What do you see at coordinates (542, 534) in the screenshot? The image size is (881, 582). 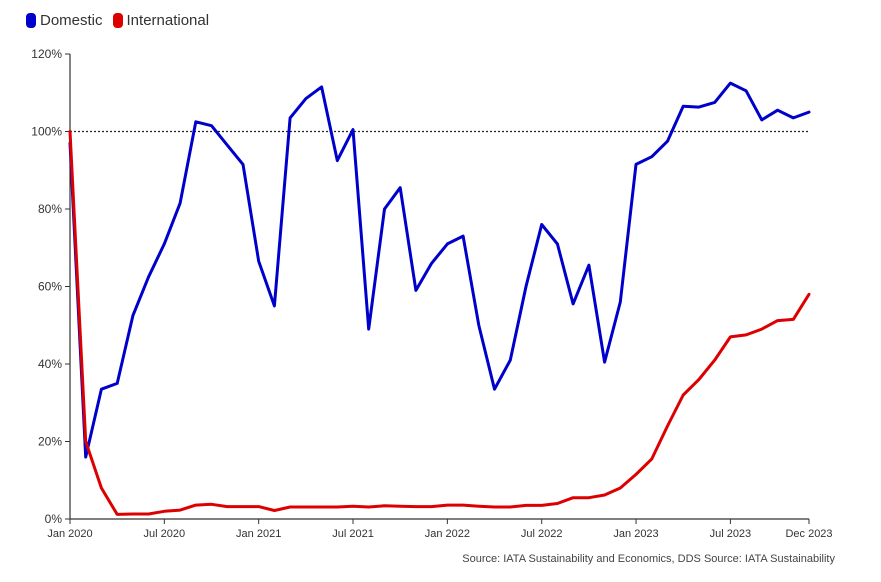 I see `x-tick-label: Jul 2022` at bounding box center [542, 534].